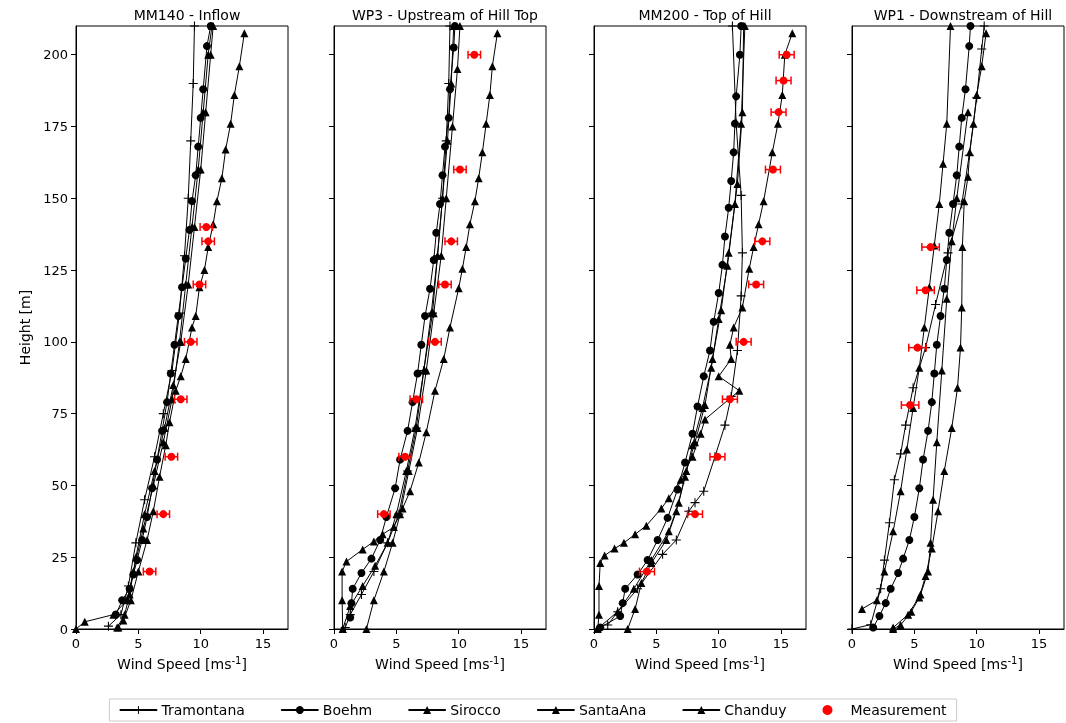 The height and width of the screenshot is (723, 1066). Describe the element at coordinates (755, 710) in the screenshot. I see `legend-label: Chanduy` at that location.